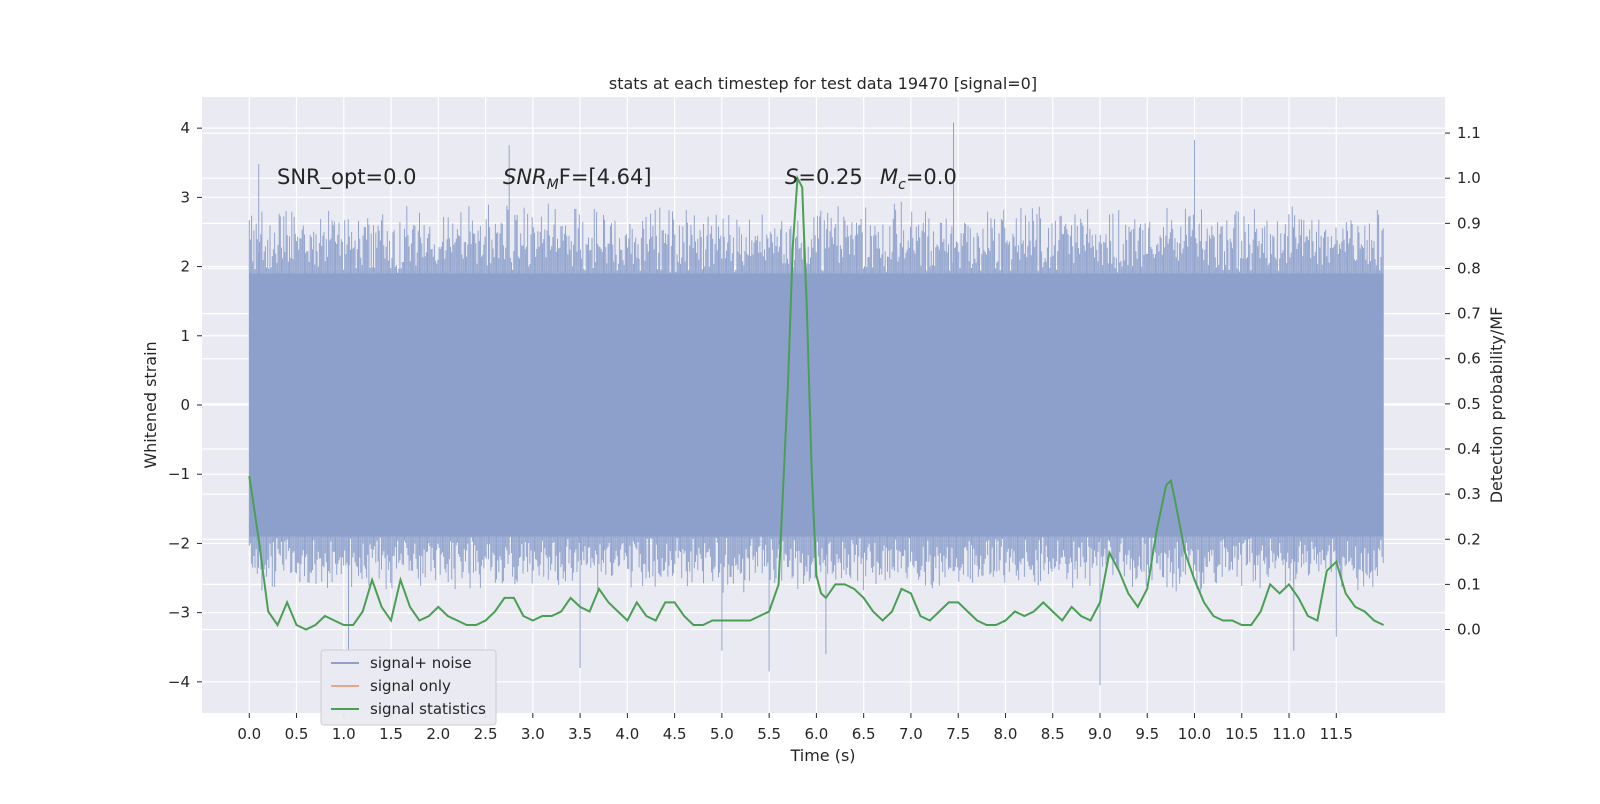  Describe the element at coordinates (911, 734) in the screenshot. I see `x-tick-label: 7.0` at that location.